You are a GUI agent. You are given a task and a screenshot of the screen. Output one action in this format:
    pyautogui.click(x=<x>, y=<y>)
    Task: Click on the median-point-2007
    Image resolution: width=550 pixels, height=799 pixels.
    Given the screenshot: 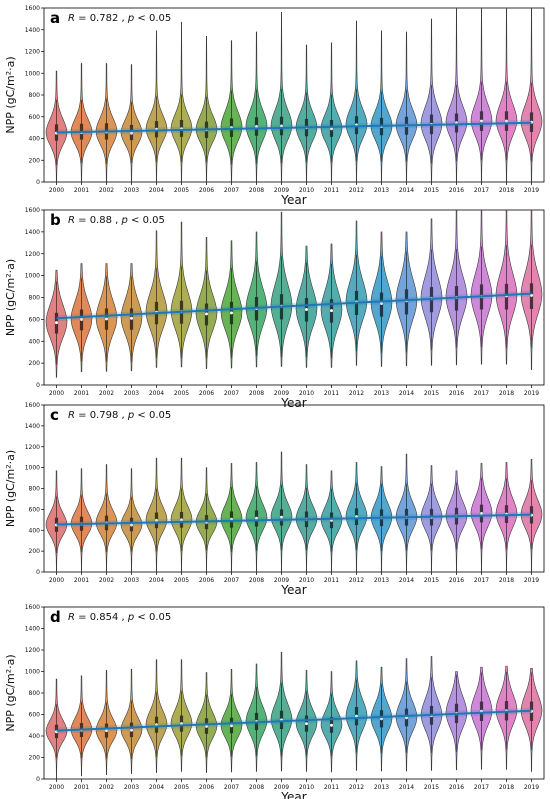 What is the action you would take?
    pyautogui.click(x=231, y=313)
    